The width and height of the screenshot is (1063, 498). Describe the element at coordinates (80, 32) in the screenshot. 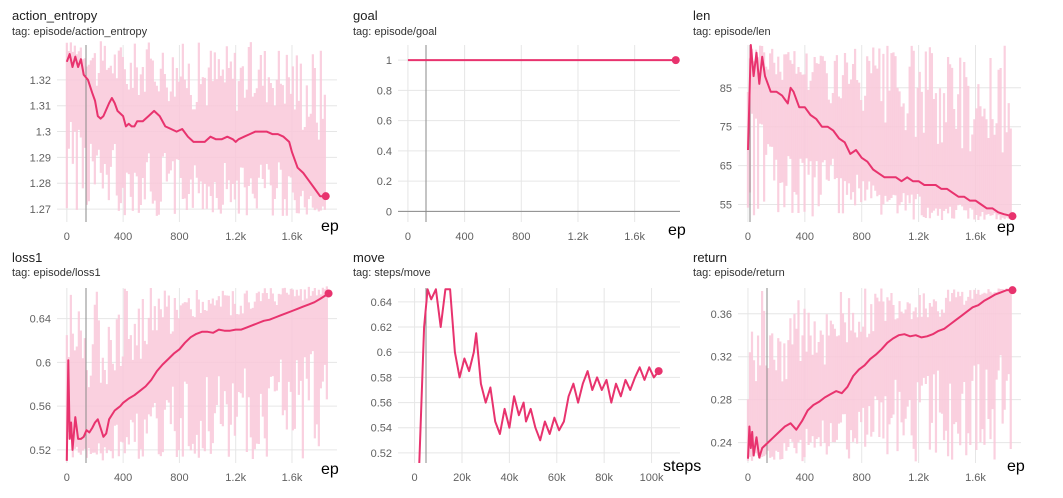

I see `chart-tag: tag: episode/action_entropy` at that location.